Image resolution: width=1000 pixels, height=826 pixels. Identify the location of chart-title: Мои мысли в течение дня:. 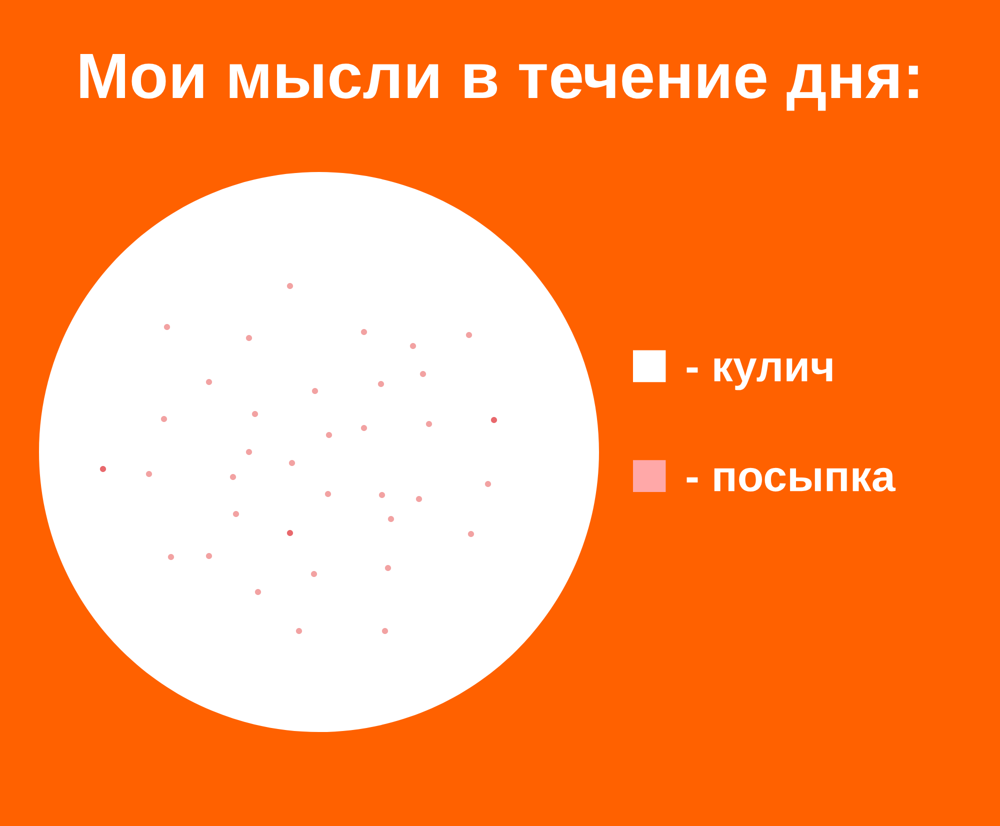
(499, 82).